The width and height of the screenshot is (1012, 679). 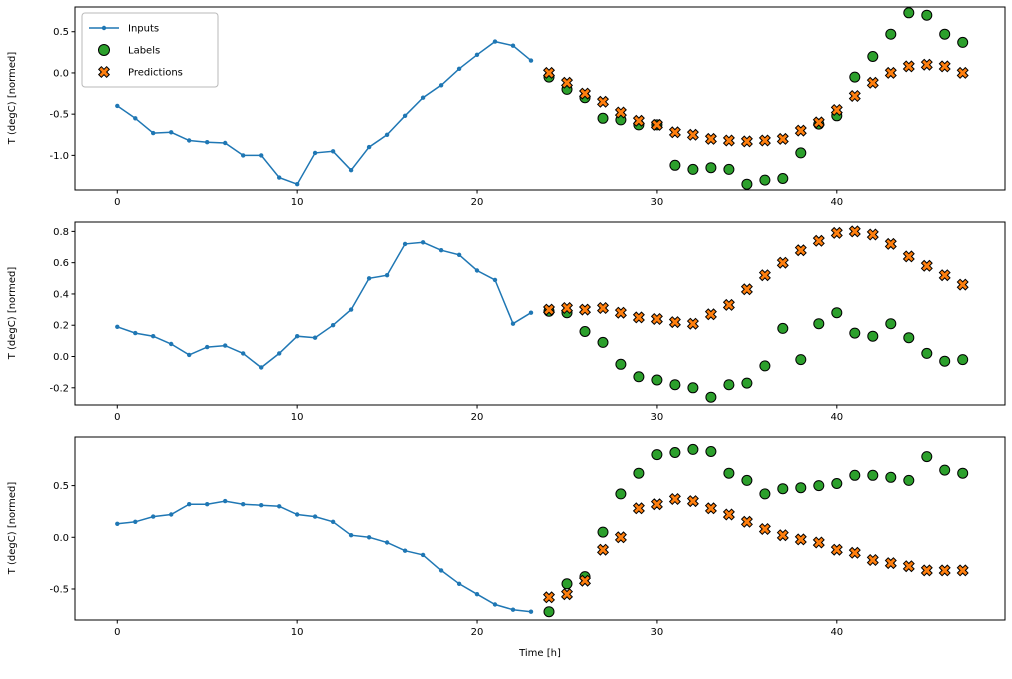 What do you see at coordinates (297, 632) in the screenshot?
I see `x-tick-label: 10` at bounding box center [297, 632].